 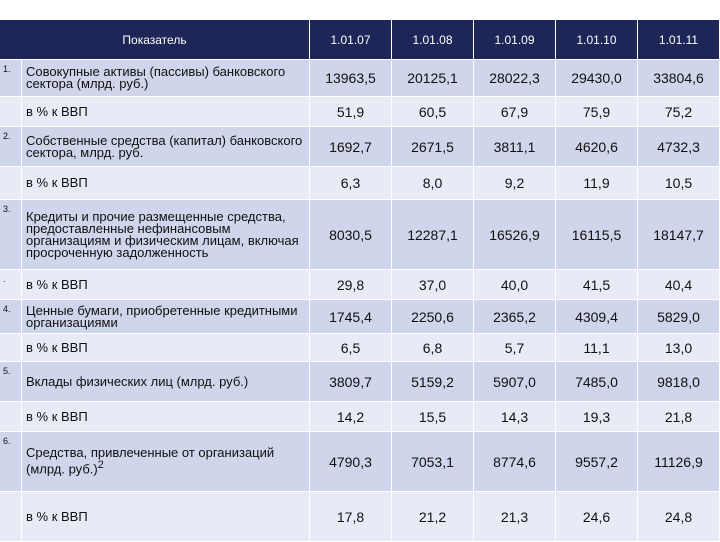 What do you see at coordinates (596, 284) in the screenshot?
I see `cell-text: 41,5` at bounding box center [596, 284].